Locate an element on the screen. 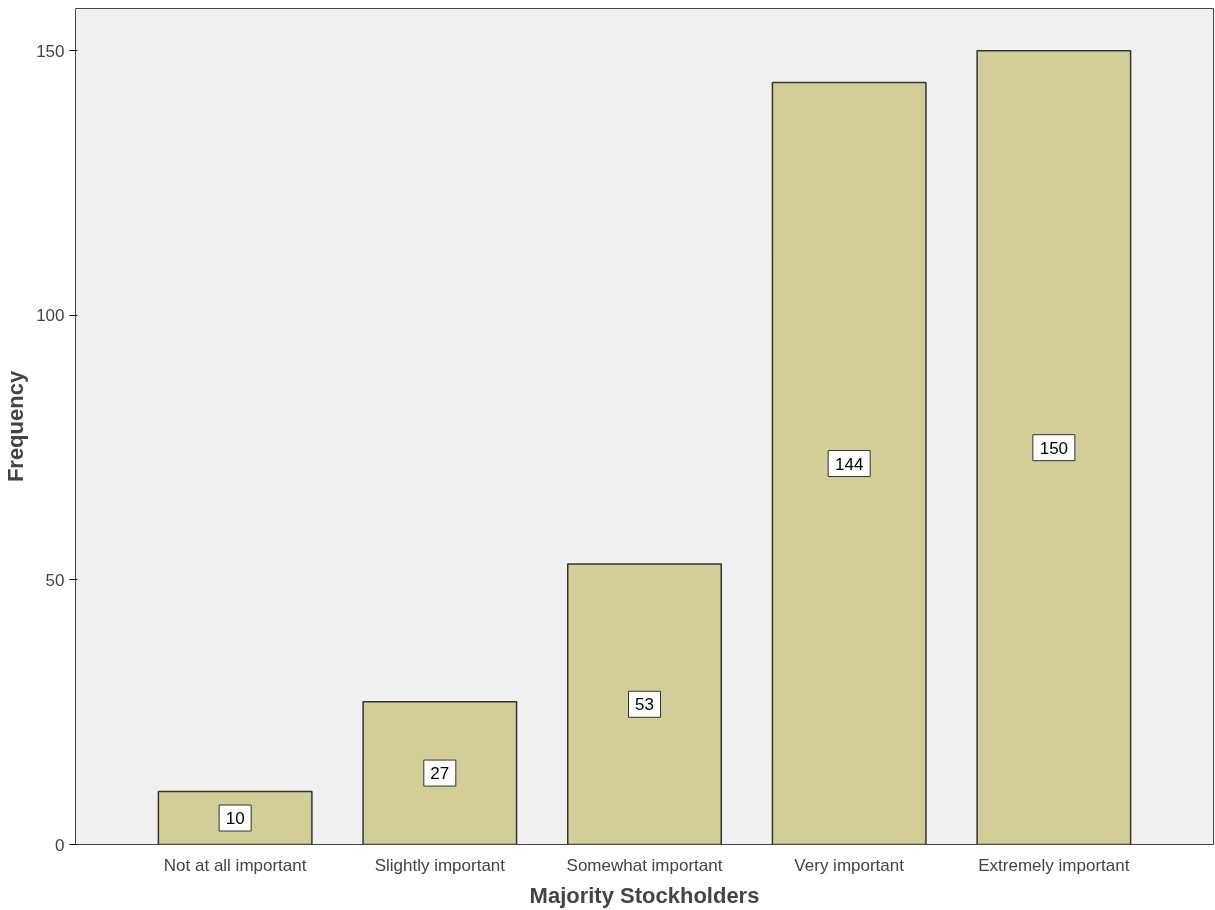 The image size is (1215, 910). data-label: 10 is located at coordinates (235, 819).